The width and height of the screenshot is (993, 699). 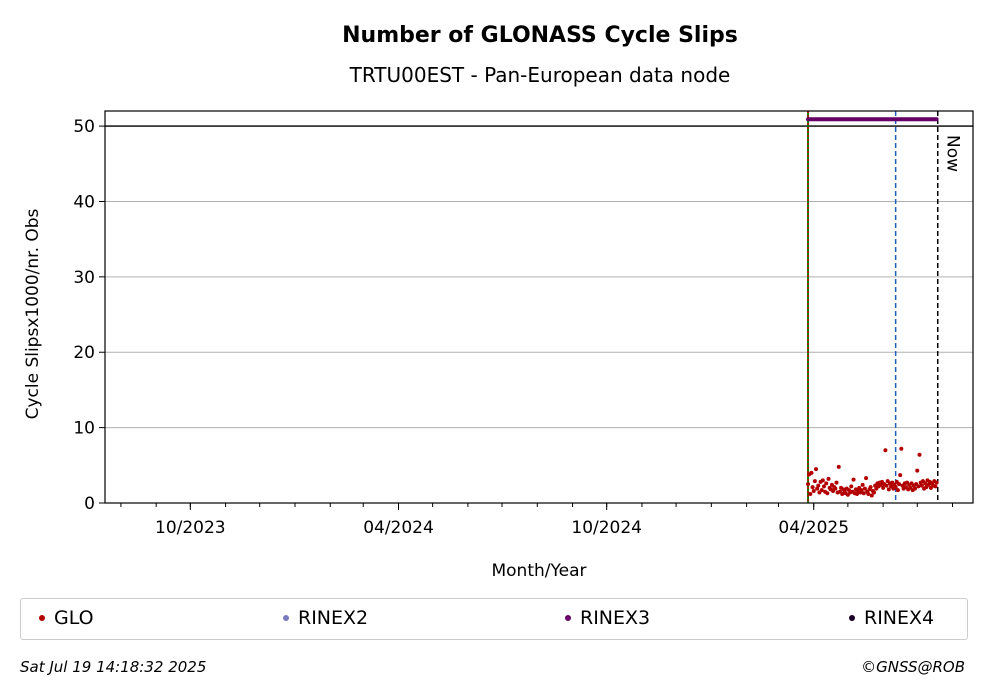 I want to click on legend-label-rinex2: RINEX2, so click(x=333, y=618).